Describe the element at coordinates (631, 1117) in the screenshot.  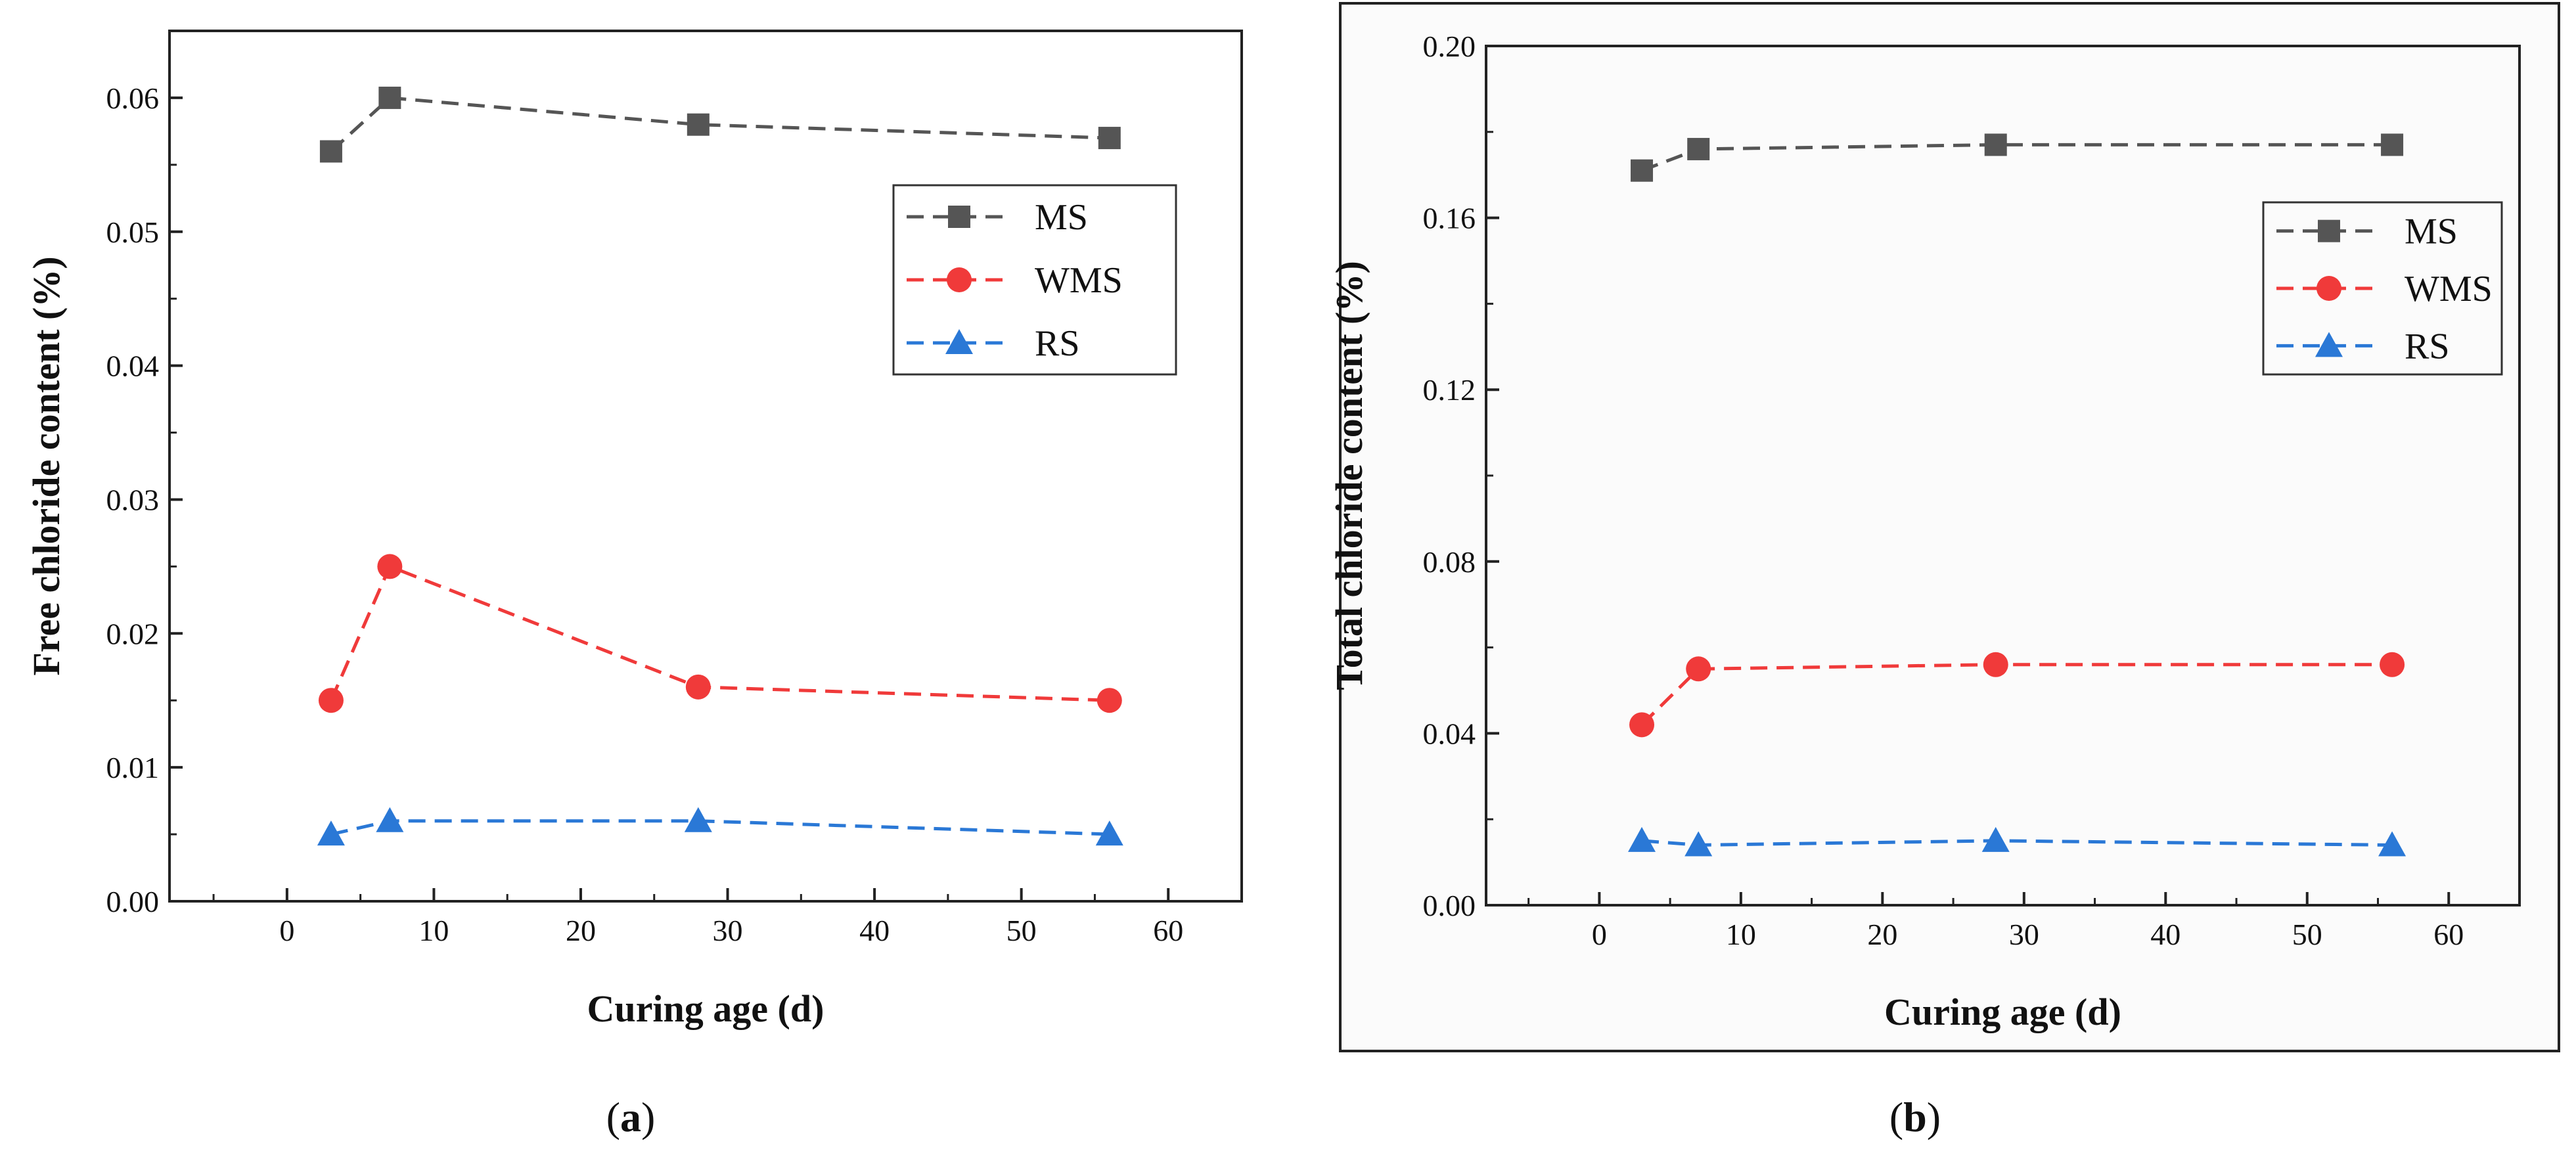
I see `panel-label-a: (a)` at that location.